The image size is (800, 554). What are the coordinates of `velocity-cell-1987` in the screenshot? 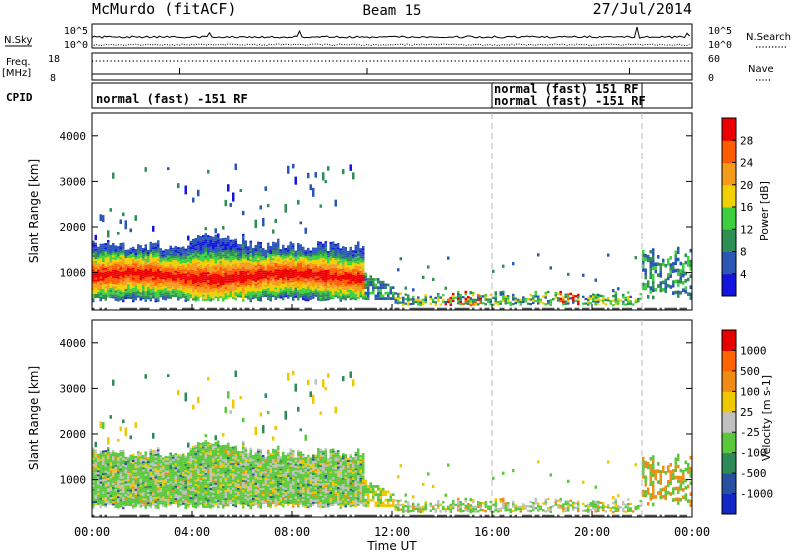 It's located at (183, 489).